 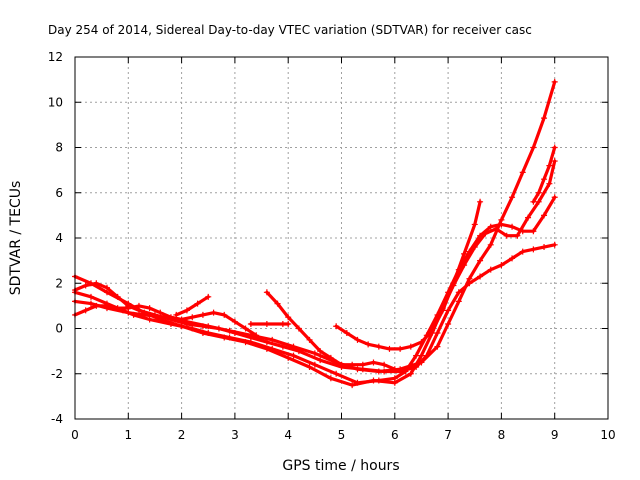 What do you see at coordinates (59, 283) in the screenshot?
I see `y-tick-label: 2` at bounding box center [59, 283].